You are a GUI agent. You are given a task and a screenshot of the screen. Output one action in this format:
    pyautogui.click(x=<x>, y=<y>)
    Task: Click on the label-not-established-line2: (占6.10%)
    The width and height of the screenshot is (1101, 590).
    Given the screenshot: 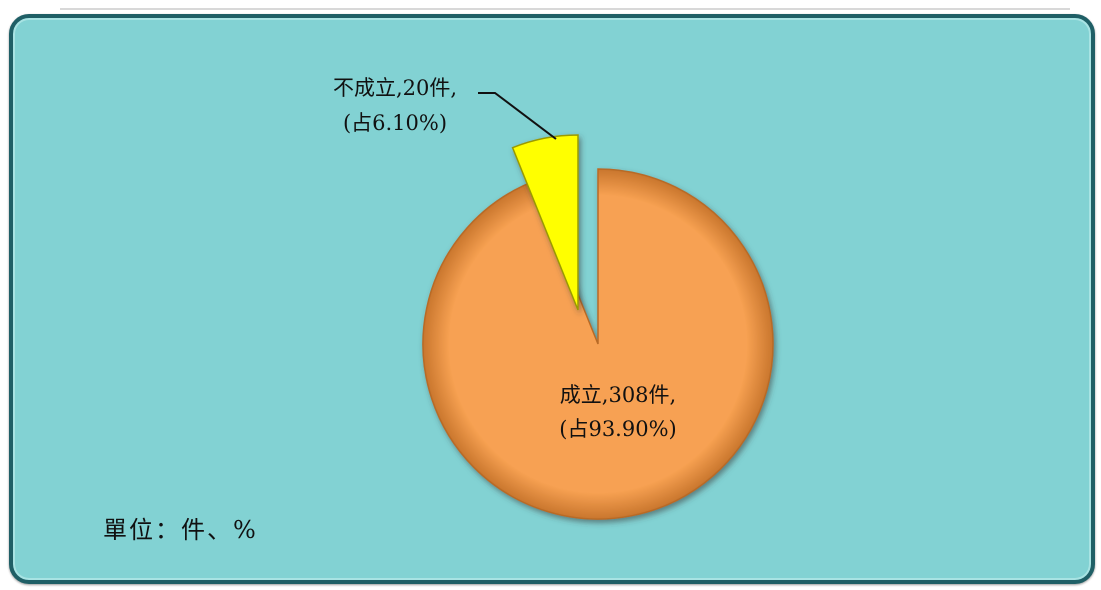 What is the action you would take?
    pyautogui.click(x=395, y=123)
    